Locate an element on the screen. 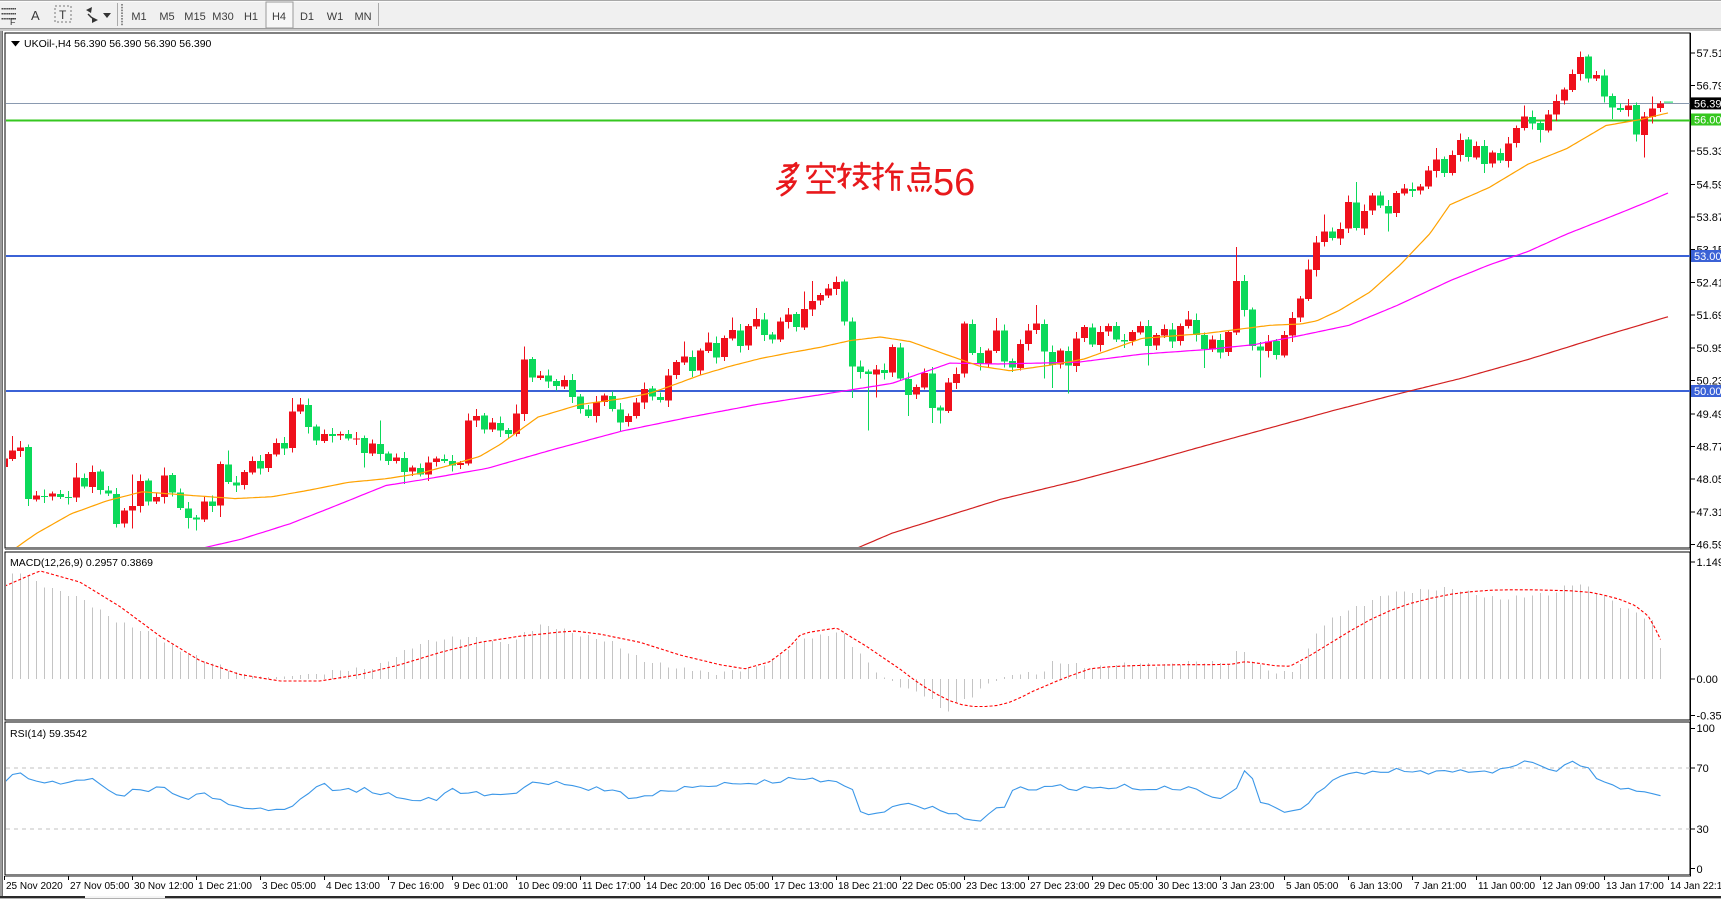  svg-text: 25 Nov 2020 is located at coordinates (34, 886).